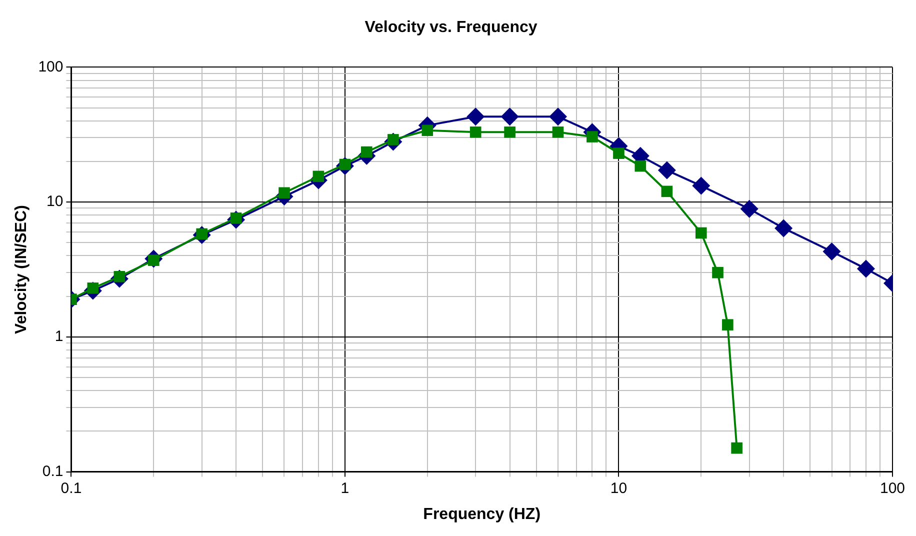 This screenshot has width=916, height=536. Describe the element at coordinates (55, 201) in the screenshot. I see `y-tick-label: 10` at that location.